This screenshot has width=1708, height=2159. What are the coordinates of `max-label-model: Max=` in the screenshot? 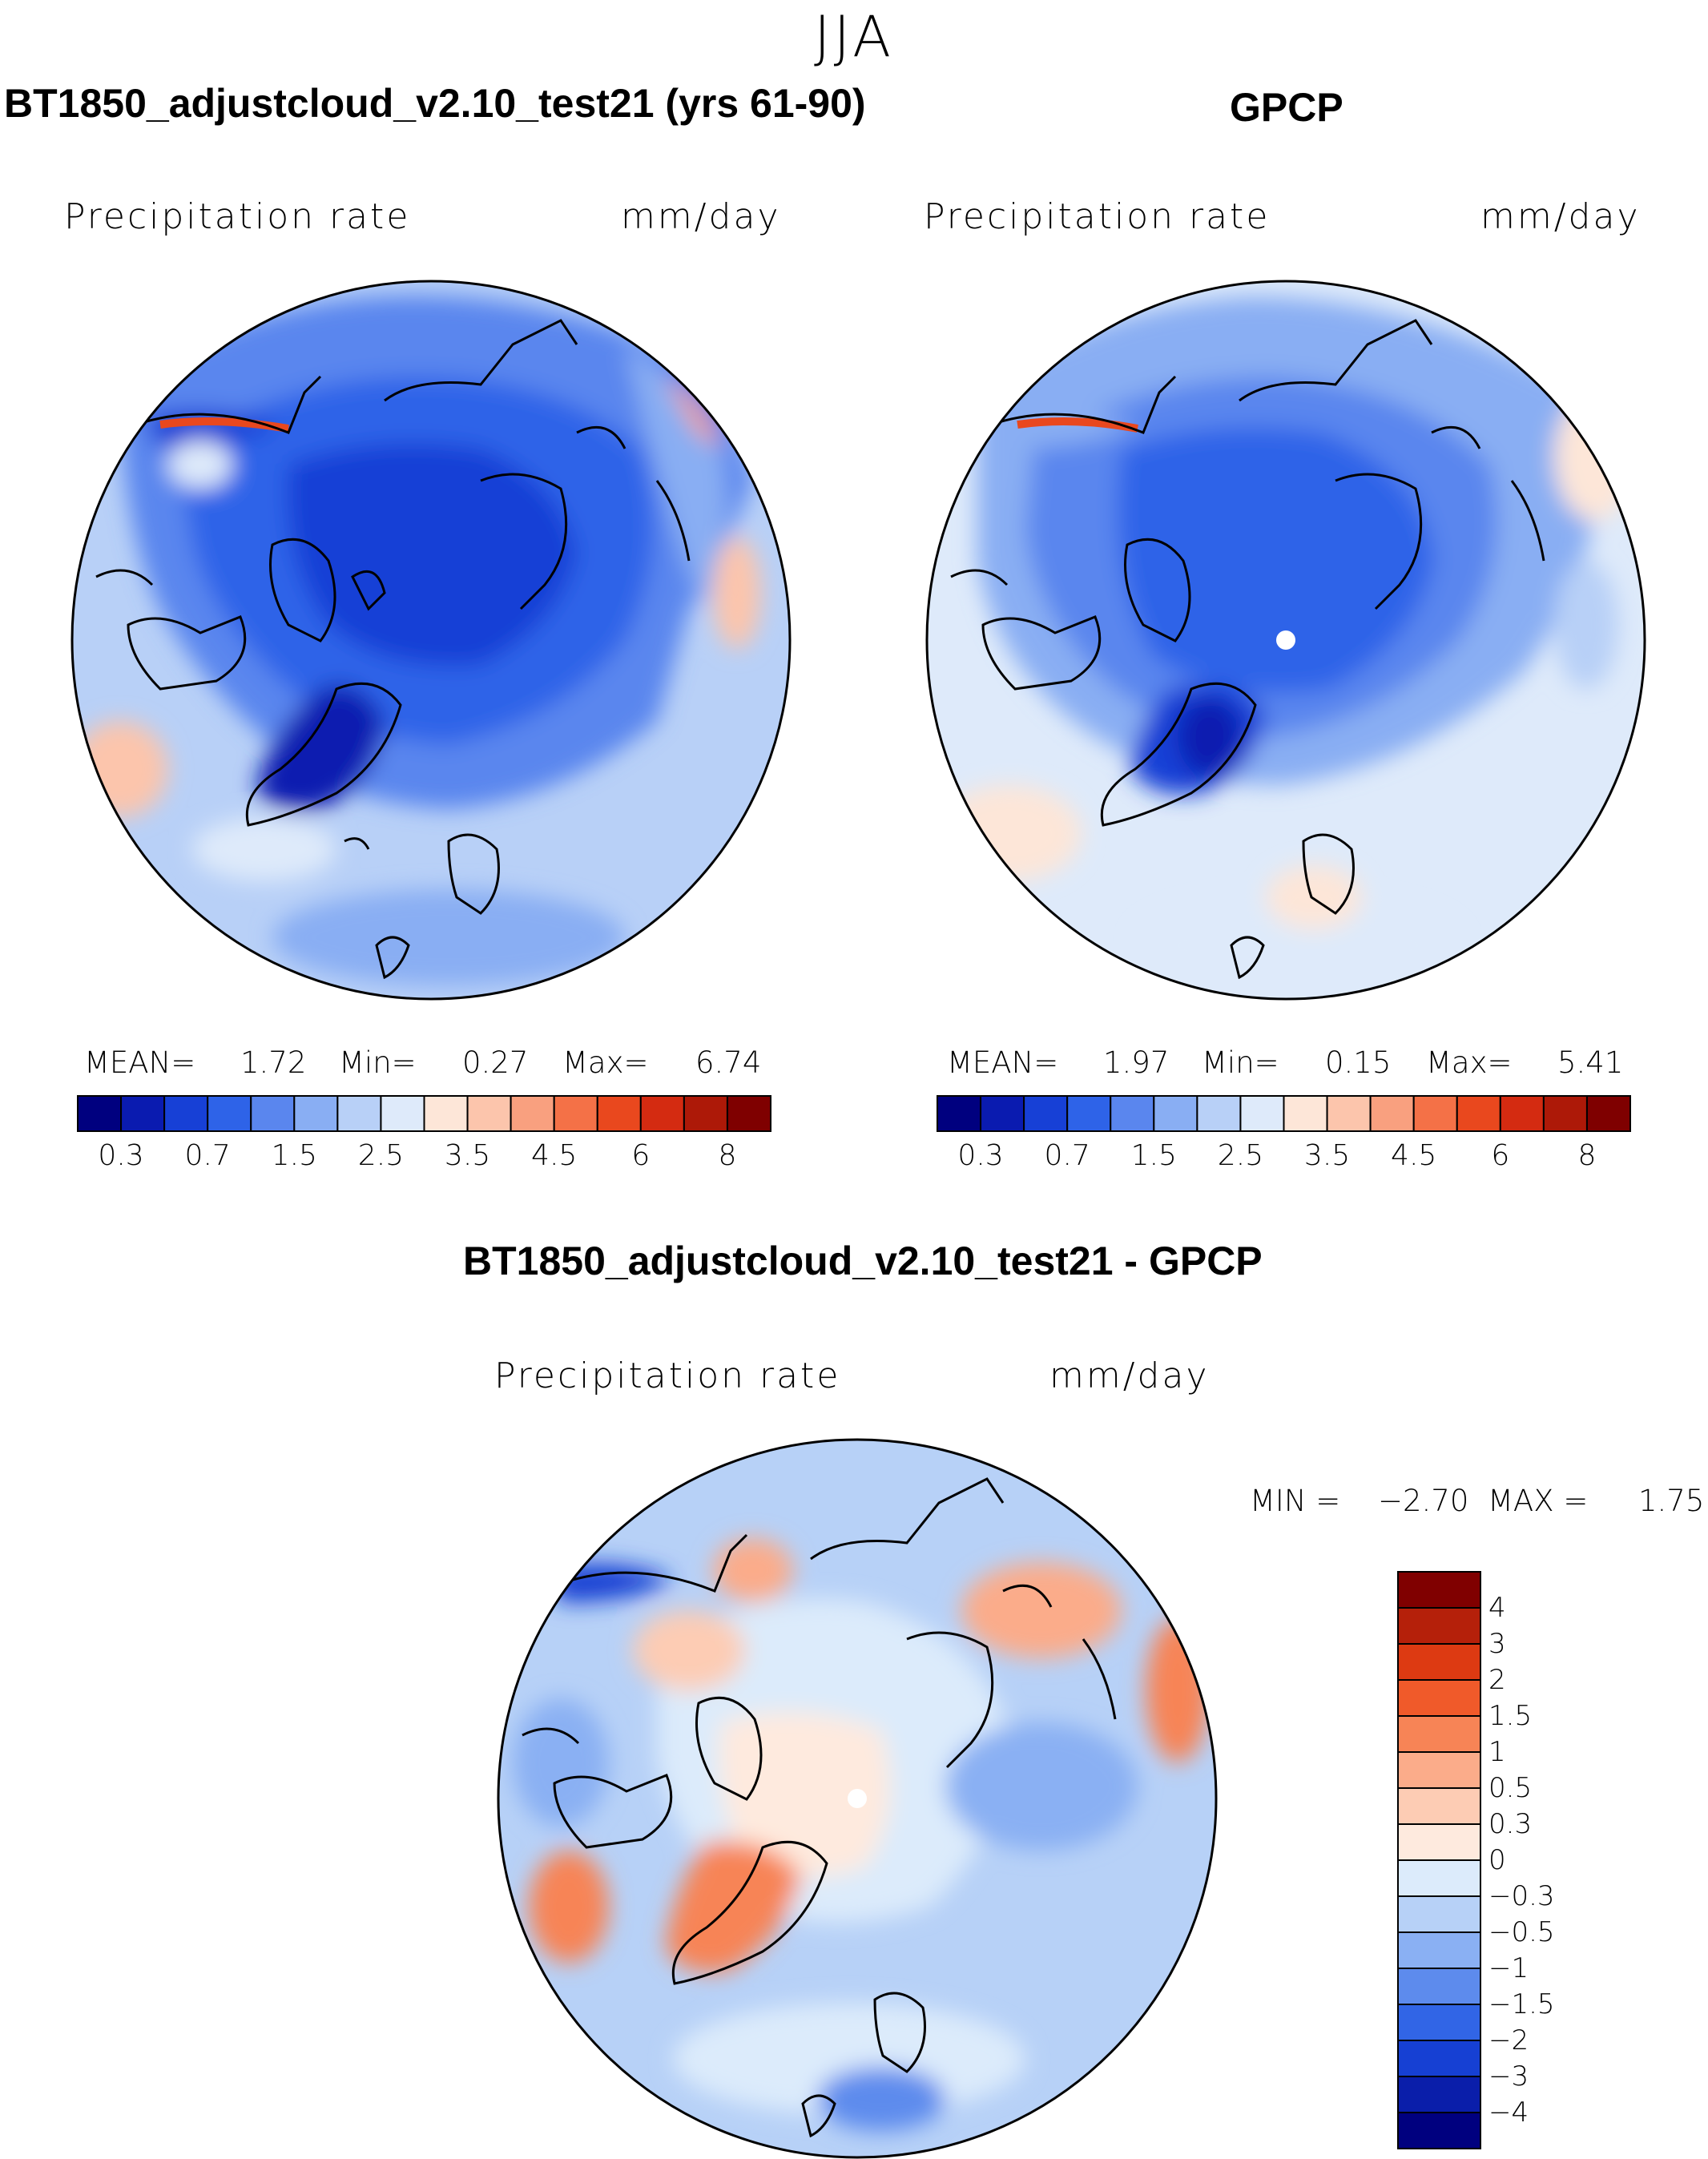 It's located at (606, 1062).